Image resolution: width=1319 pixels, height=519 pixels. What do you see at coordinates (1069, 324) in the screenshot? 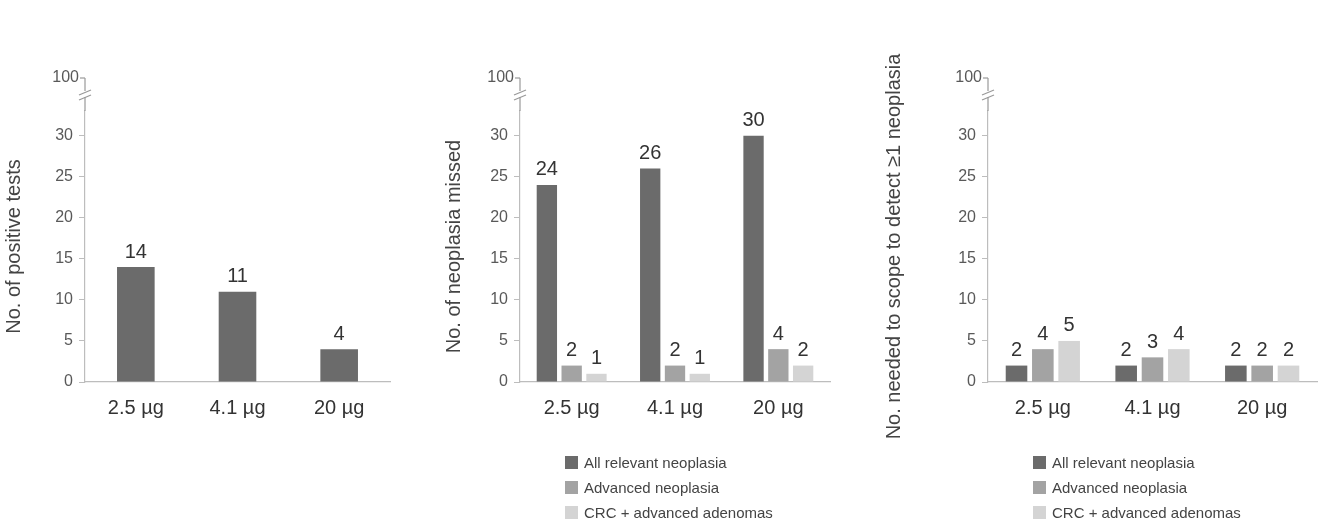
I see `data-label: 5` at bounding box center [1069, 324].